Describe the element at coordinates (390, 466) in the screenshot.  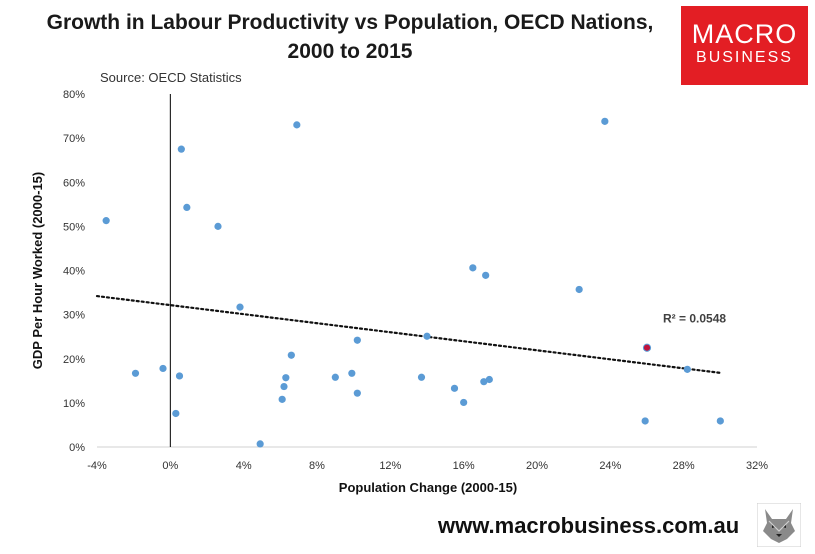
I see `x-tick-label: 12%` at that location.